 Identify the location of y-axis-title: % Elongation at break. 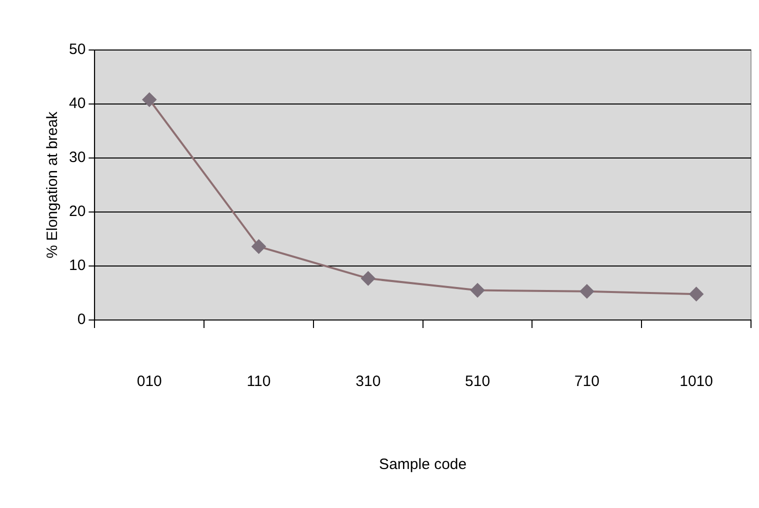
(53, 184).